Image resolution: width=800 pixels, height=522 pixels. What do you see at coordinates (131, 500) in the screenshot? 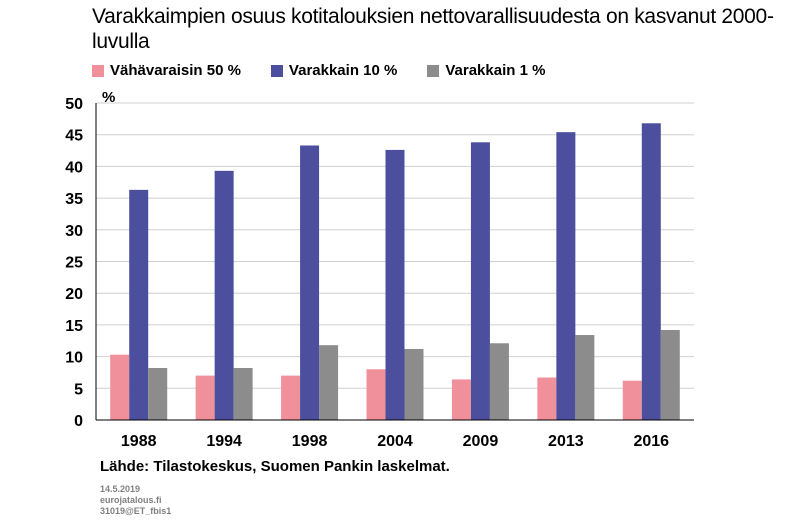
I see `site-name: euroja­talous.fi` at bounding box center [131, 500].